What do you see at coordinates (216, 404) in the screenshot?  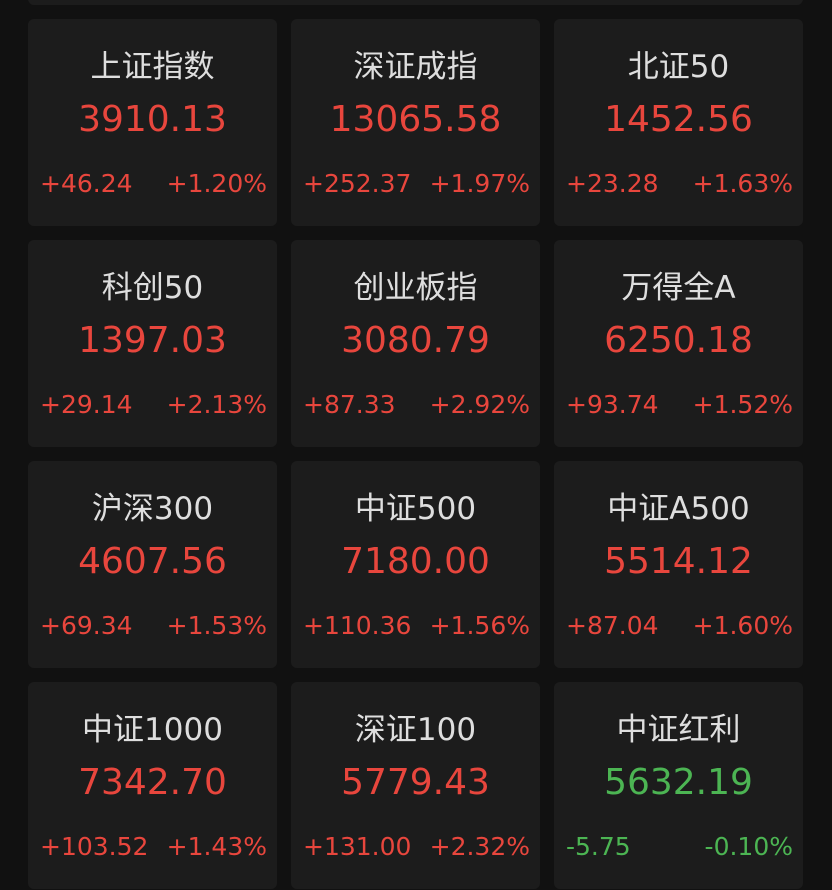 I see `index-change-percent: +2.13%` at bounding box center [216, 404].